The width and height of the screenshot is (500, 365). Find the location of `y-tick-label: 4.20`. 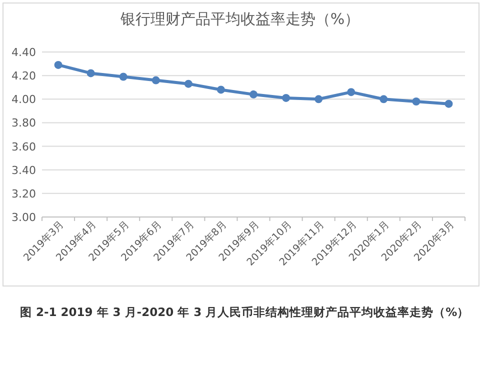

y-tick-label: 4.20 is located at coordinates (24, 76).